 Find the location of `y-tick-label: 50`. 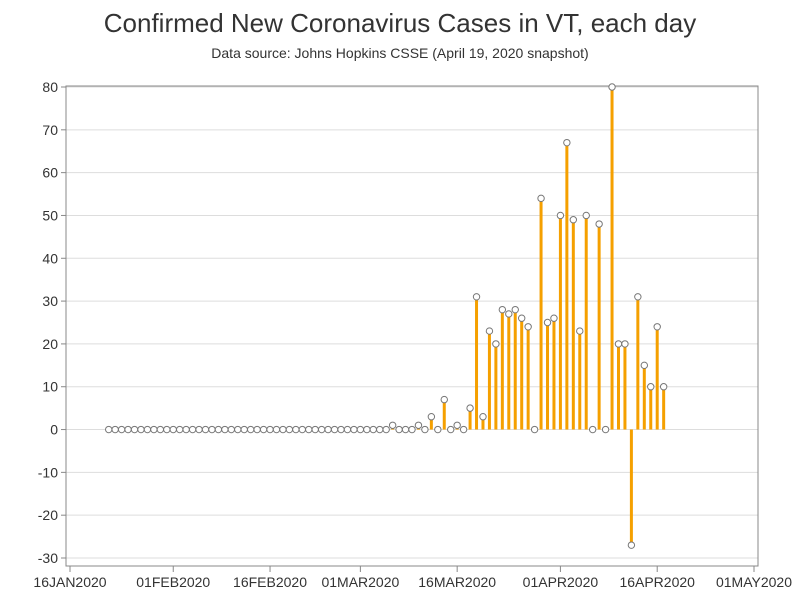

y-tick-label: 50 is located at coordinates (50, 215).